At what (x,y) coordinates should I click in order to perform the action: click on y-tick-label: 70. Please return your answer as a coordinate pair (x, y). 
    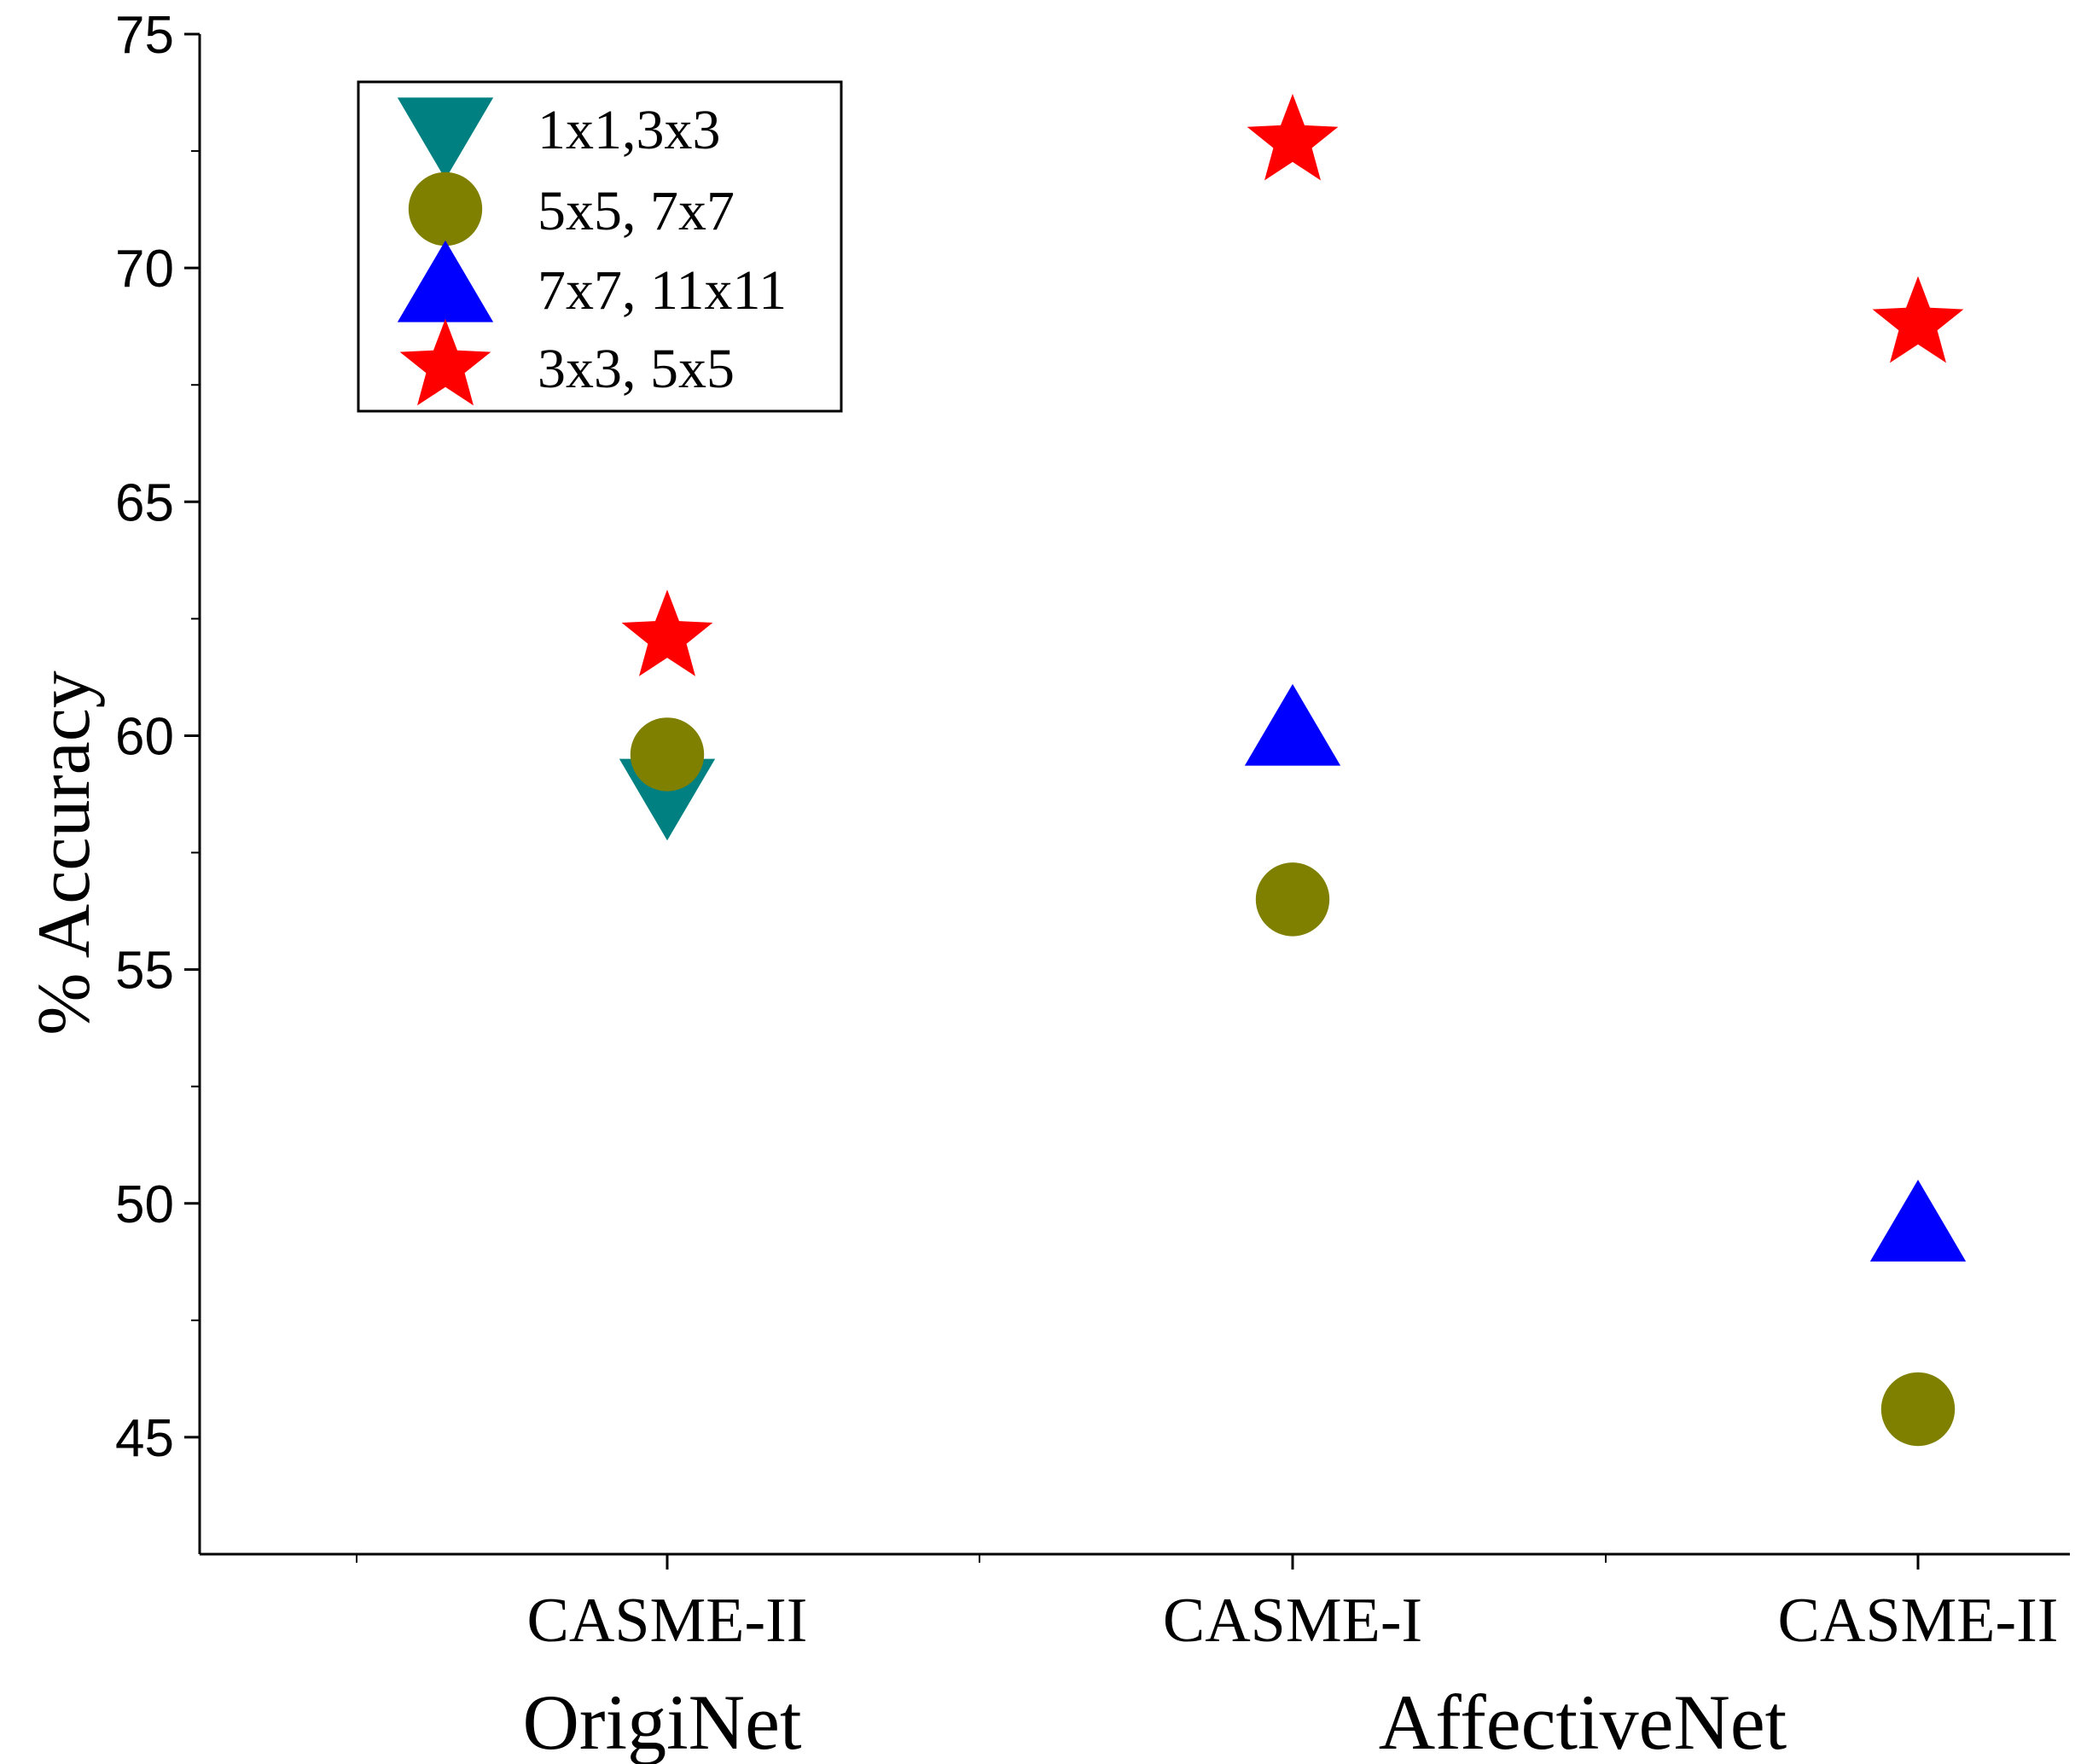
    Looking at the image, I should click on (144, 269).